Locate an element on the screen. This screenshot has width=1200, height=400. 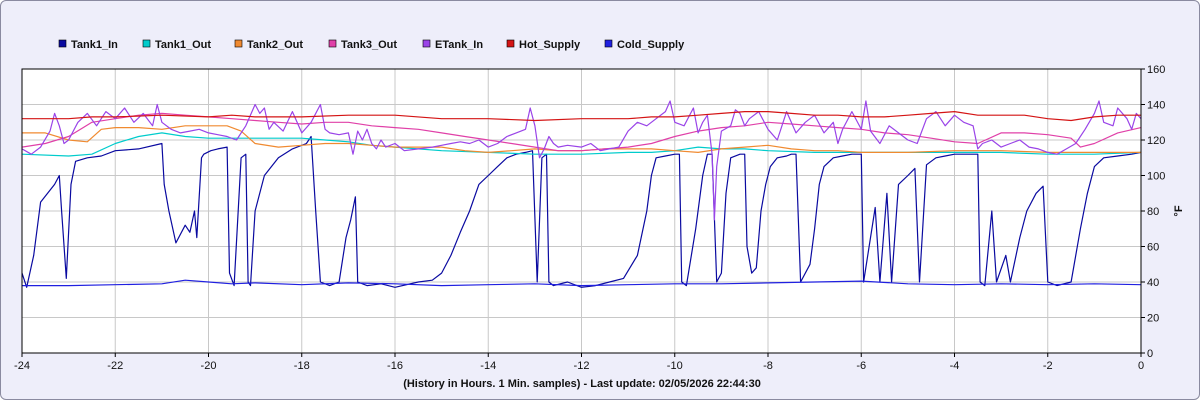
x-tick-label: -22 is located at coordinates (115, 366).